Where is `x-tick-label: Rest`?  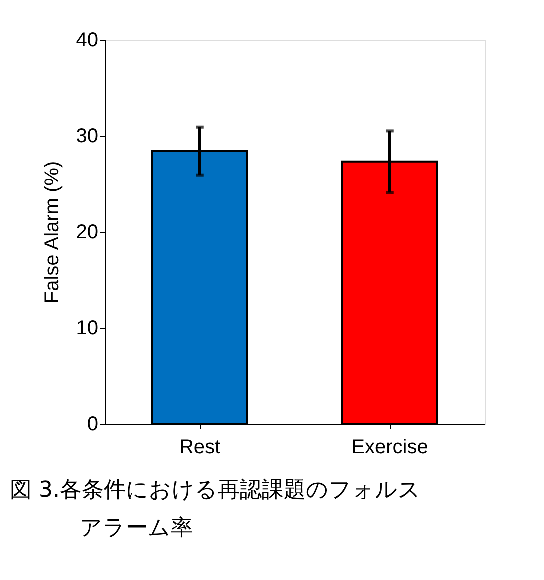 x-tick-label: Rest is located at coordinates (200, 447).